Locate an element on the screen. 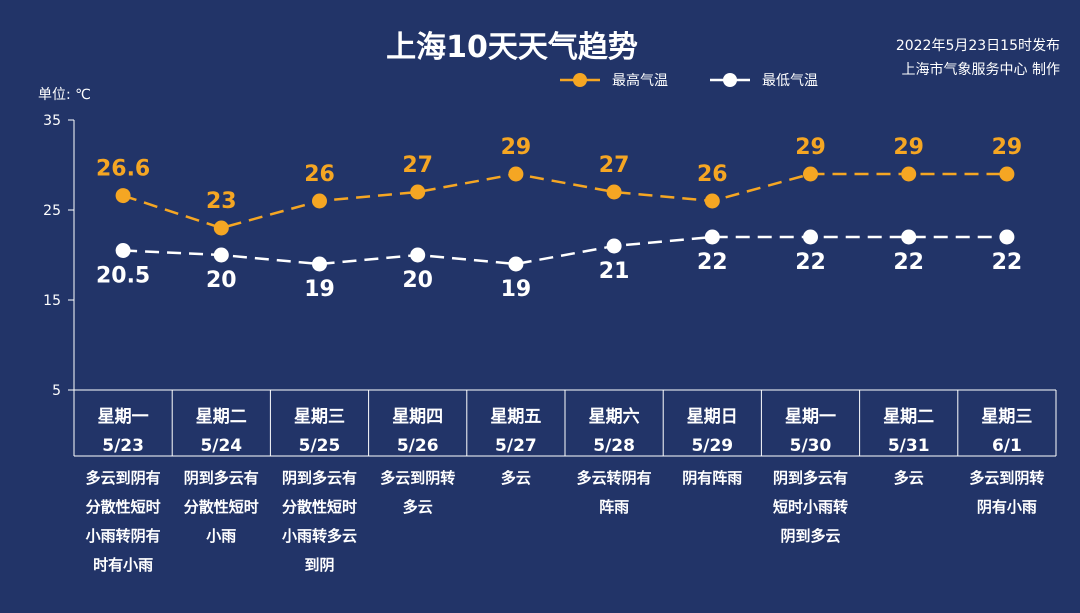 The image size is (1080, 613). series-line-high is located at coordinates (564, 201).